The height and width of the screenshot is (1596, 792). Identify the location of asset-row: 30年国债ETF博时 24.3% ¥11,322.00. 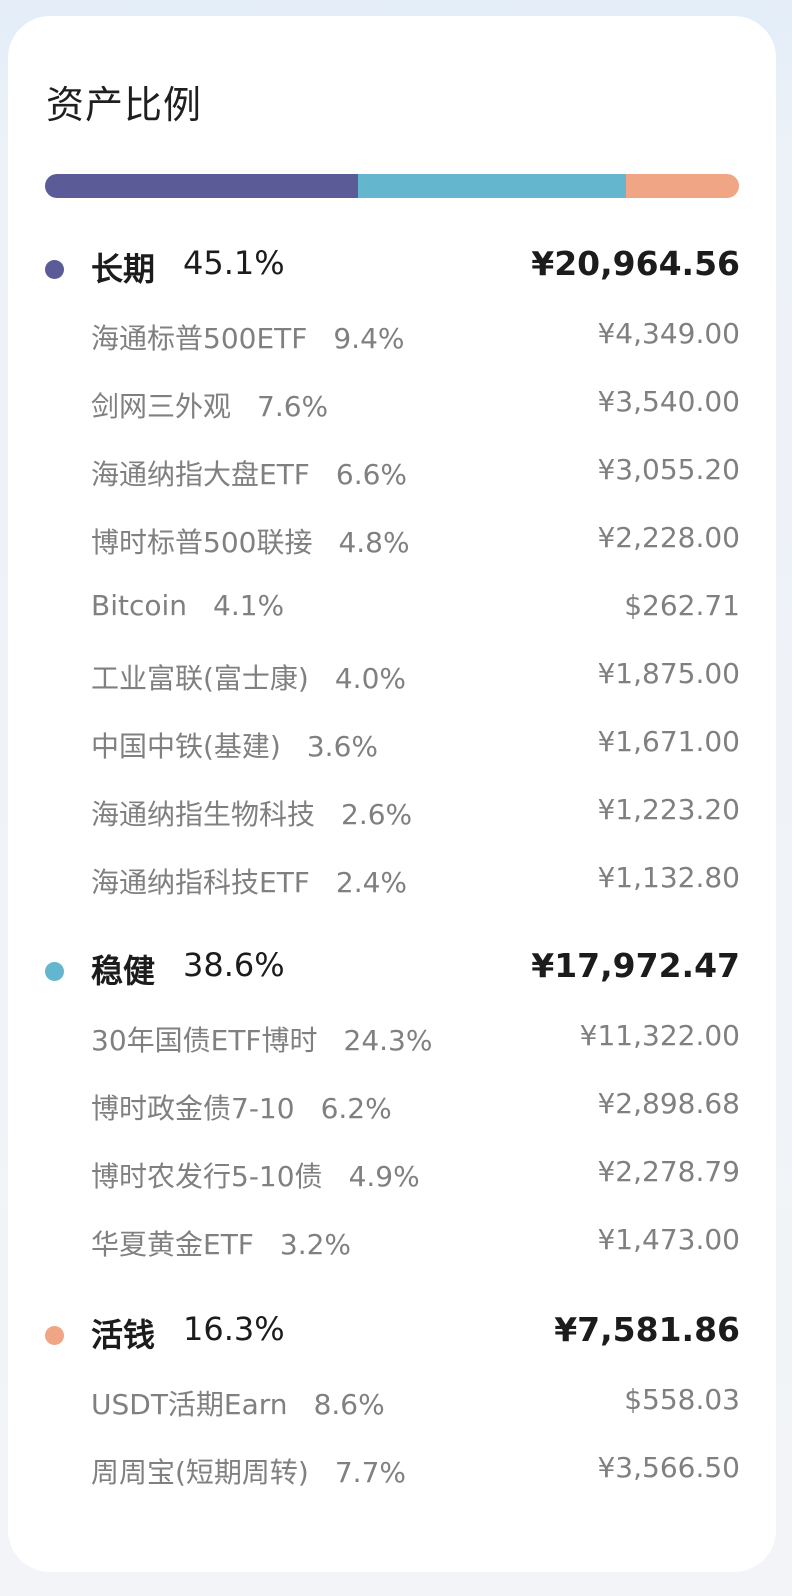
(392, 1036).